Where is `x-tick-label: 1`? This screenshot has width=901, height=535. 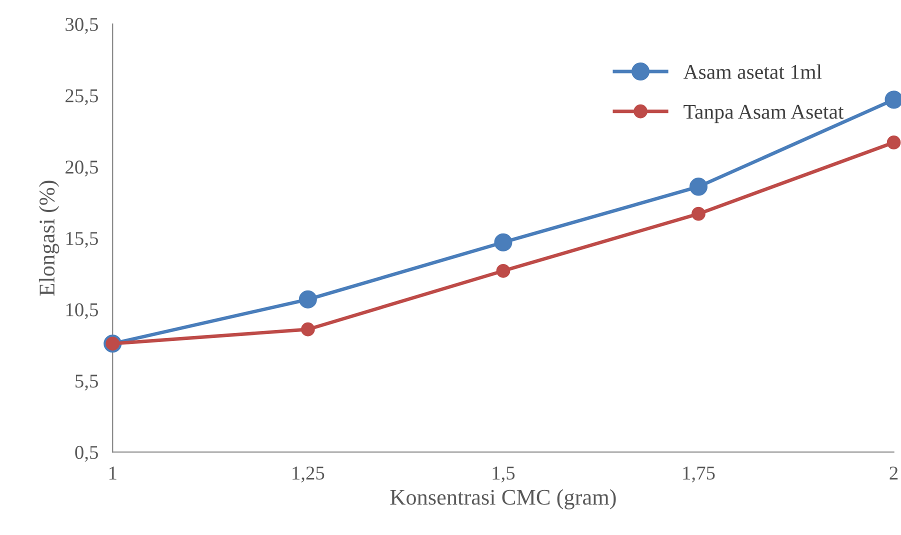 x-tick-label: 1 is located at coordinates (112, 473).